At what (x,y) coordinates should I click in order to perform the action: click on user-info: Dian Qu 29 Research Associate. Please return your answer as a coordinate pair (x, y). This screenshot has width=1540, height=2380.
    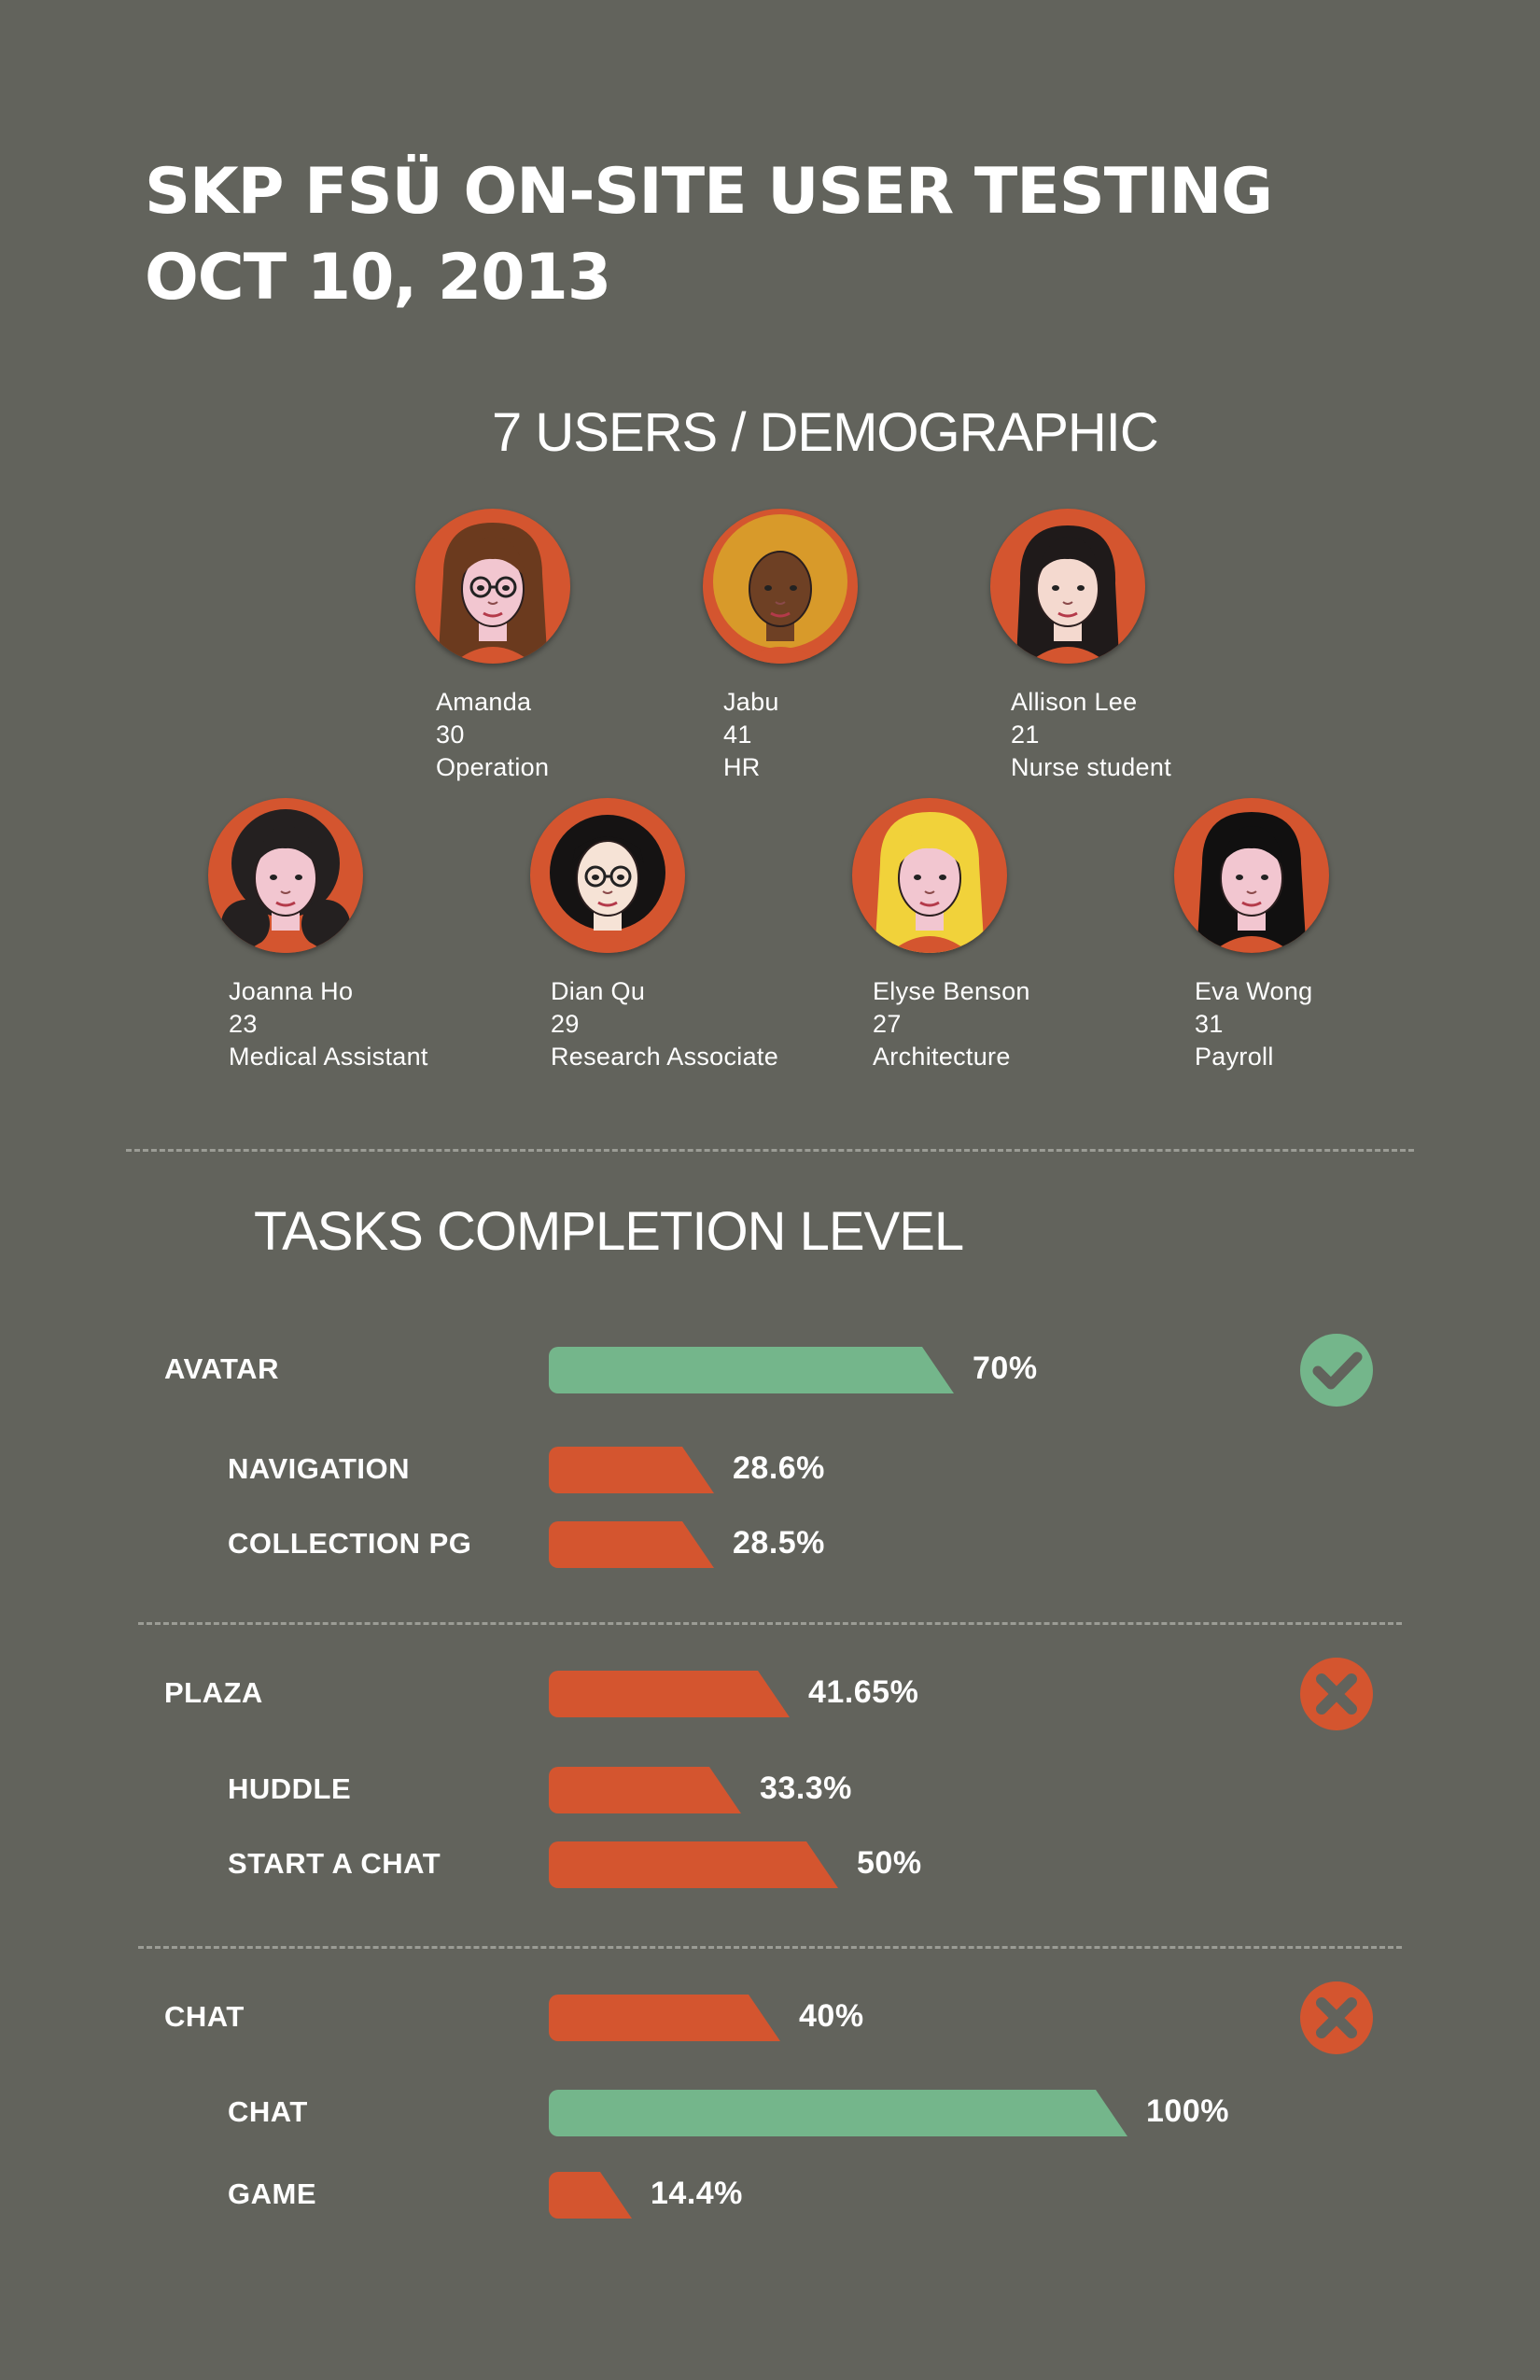
    Looking at the image, I should click on (676, 1024).